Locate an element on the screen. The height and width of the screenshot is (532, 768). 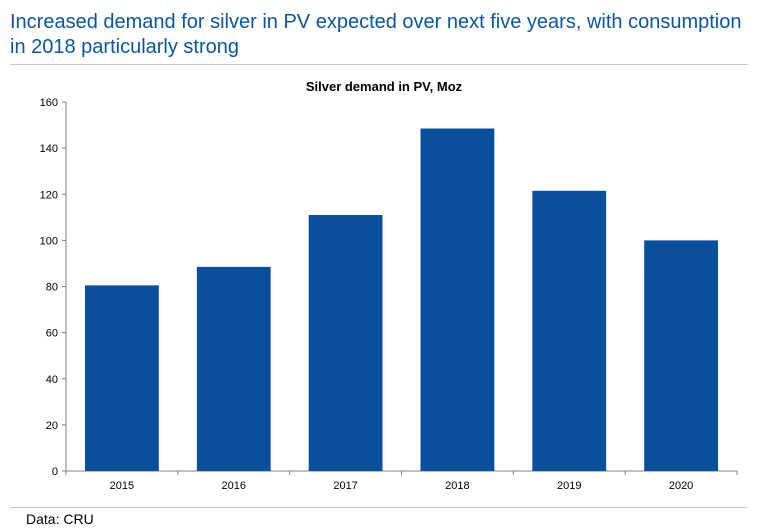
y-tick-label: 20 is located at coordinates (52, 426).